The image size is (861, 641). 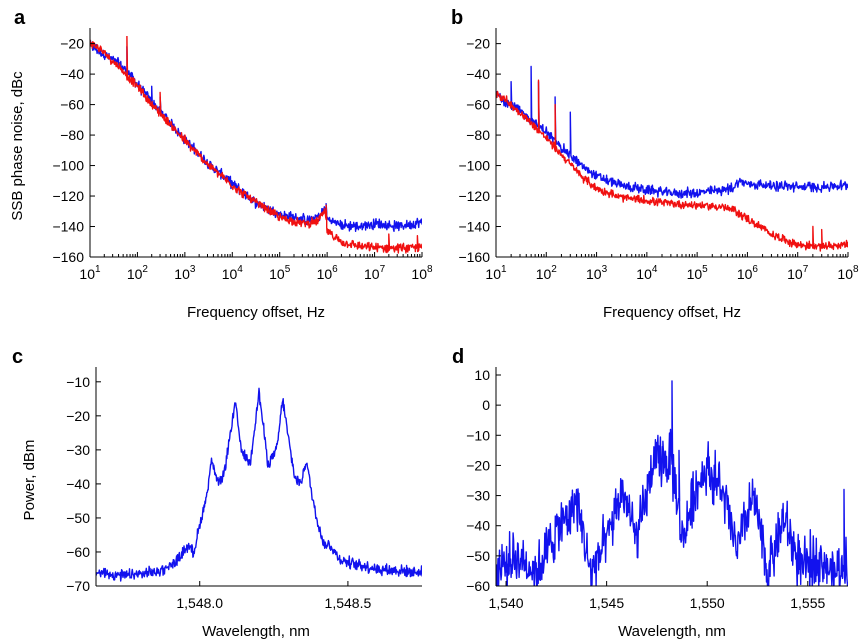 I want to click on x-tick-label-b-5: 10⁶, so click(x=748, y=273).